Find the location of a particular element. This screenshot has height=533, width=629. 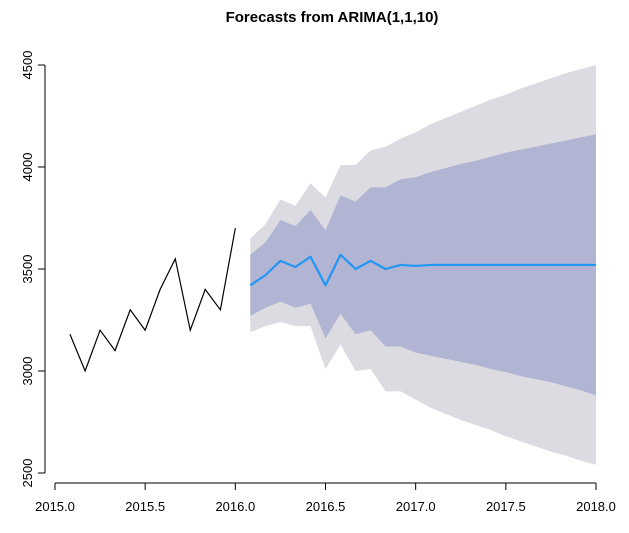

y-axis: 2500 3000 3500 4000 4500 is located at coordinates (33, 269).